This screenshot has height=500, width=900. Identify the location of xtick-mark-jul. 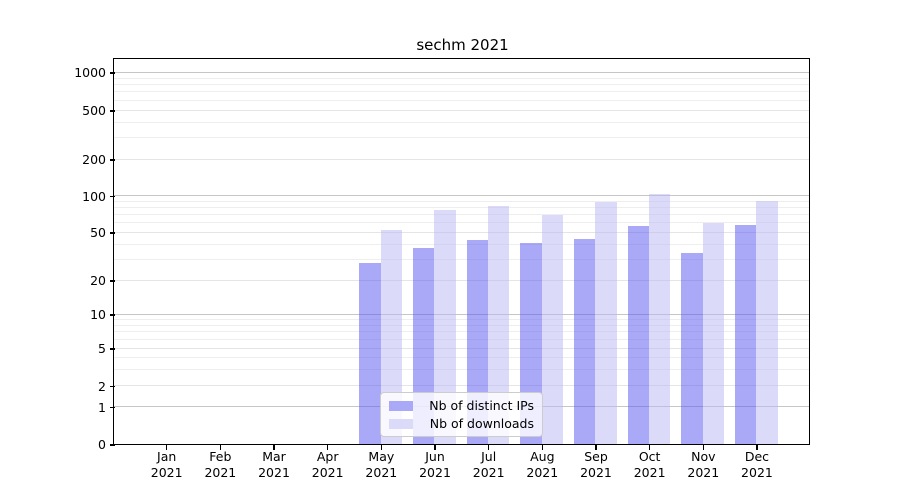
(488, 447).